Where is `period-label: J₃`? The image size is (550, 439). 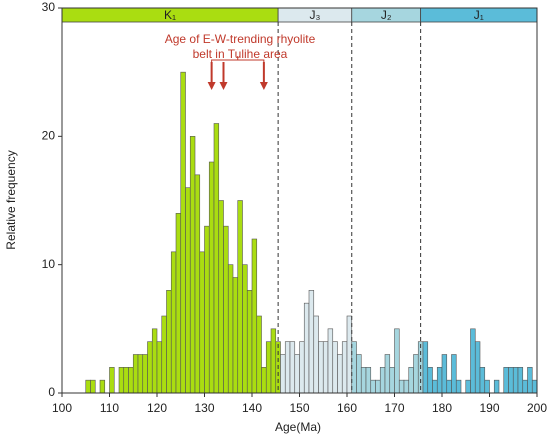
period-label: J₃ is located at coordinates (314, 15).